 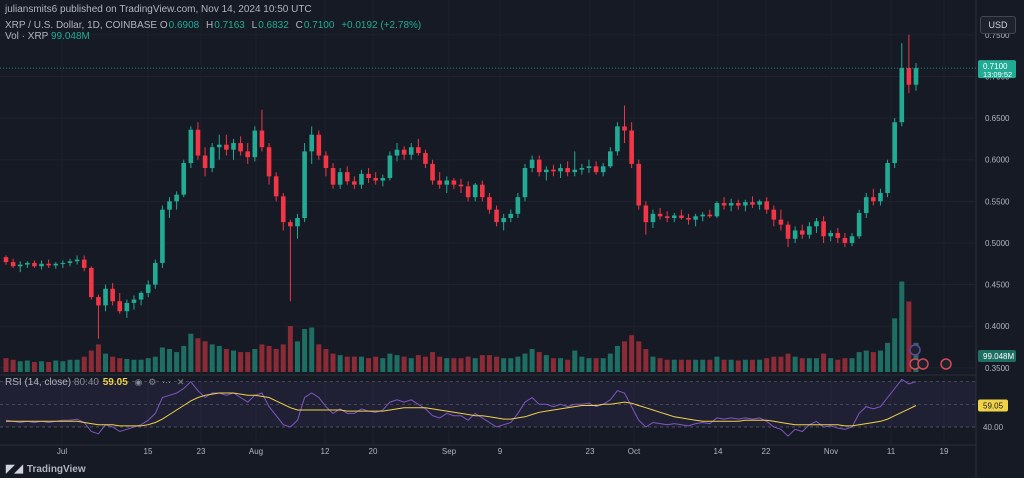 What do you see at coordinates (180, 382) in the screenshot?
I see `close-icon: ✕` at bounding box center [180, 382].